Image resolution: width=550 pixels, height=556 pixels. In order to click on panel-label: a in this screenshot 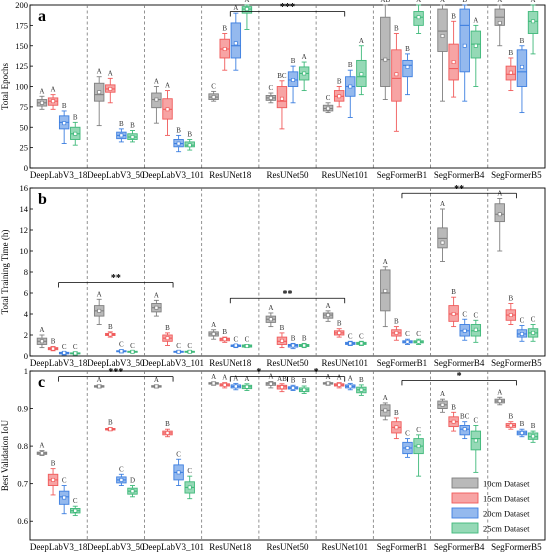, I will do `click(42, 16)`.